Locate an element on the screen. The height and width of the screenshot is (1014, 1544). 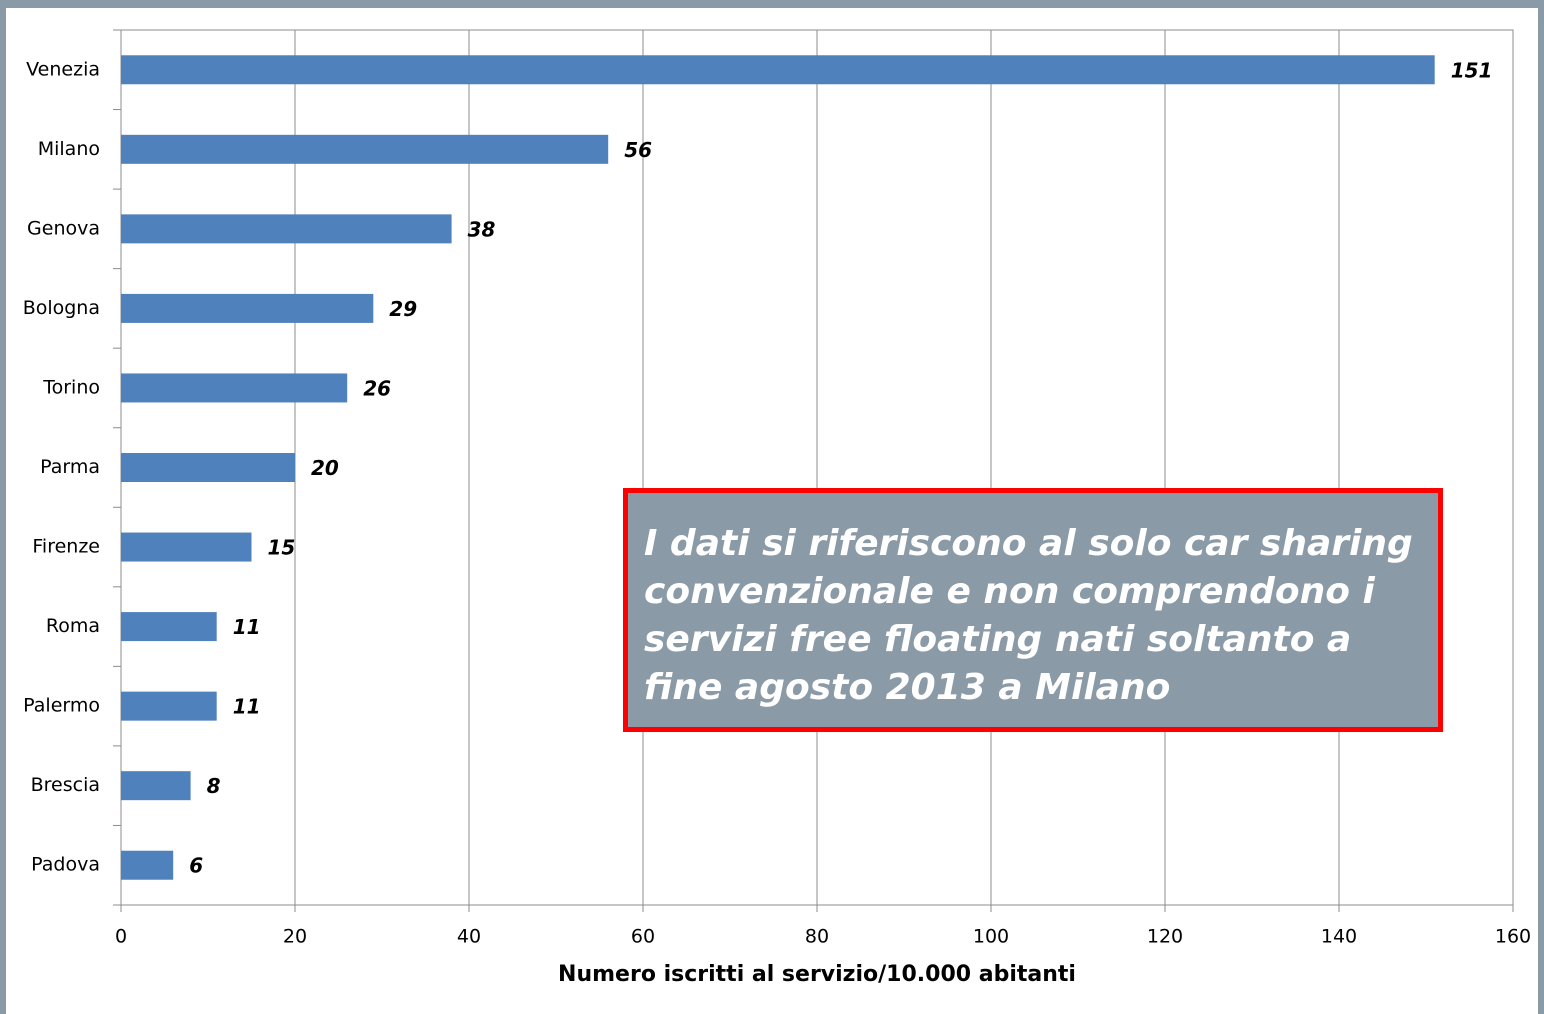
y-tick-label: Brescia is located at coordinates (65, 785).